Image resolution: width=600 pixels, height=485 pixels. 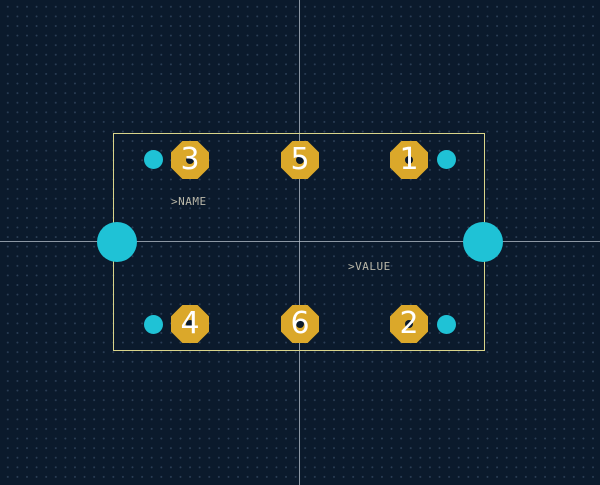 I want to click on pad-6: 6, so click(x=300, y=324).